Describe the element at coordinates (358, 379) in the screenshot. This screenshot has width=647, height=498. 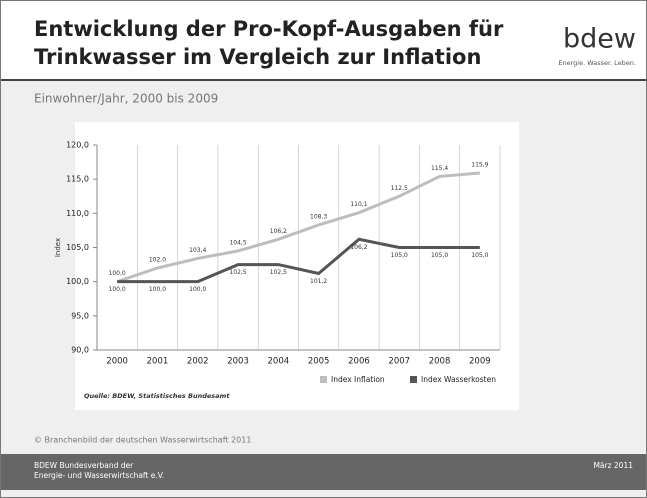
I see `legend-label: Index Inflation` at that location.